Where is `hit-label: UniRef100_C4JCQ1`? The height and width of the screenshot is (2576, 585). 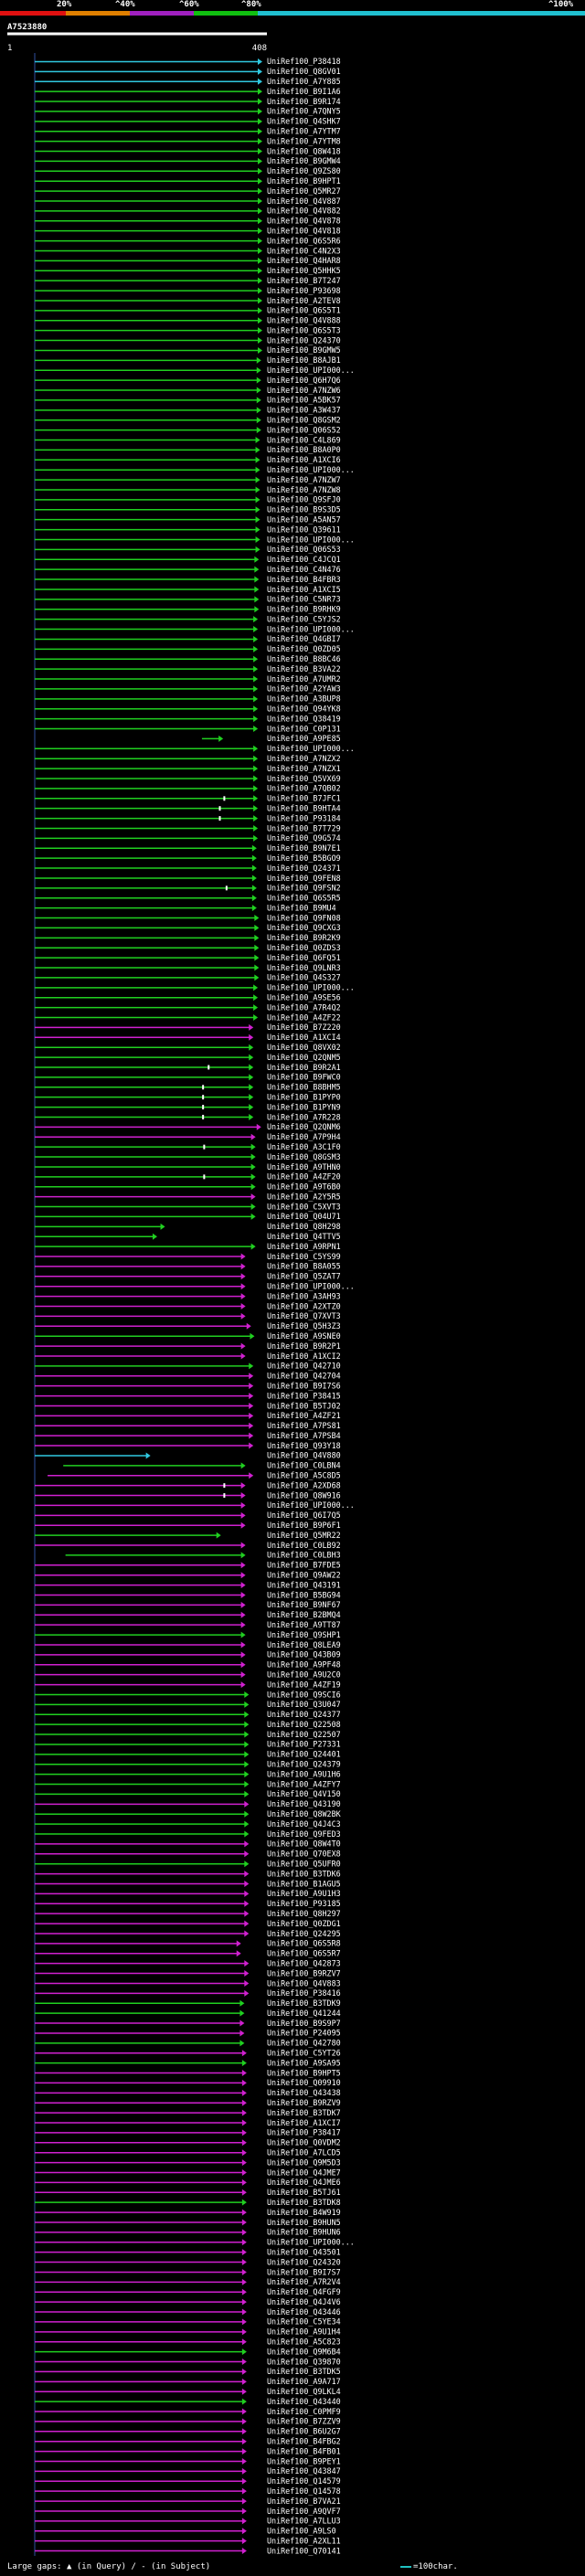
hit-label: UniRef100_C4JCQ1 is located at coordinates (304, 559).